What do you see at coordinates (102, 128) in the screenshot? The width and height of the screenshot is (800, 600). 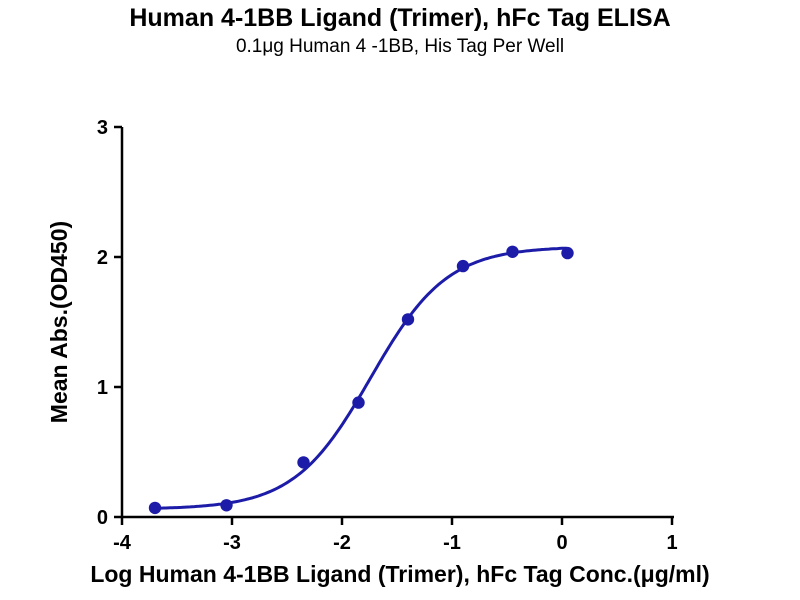 I see `y-tick-label: 3` at bounding box center [102, 128].